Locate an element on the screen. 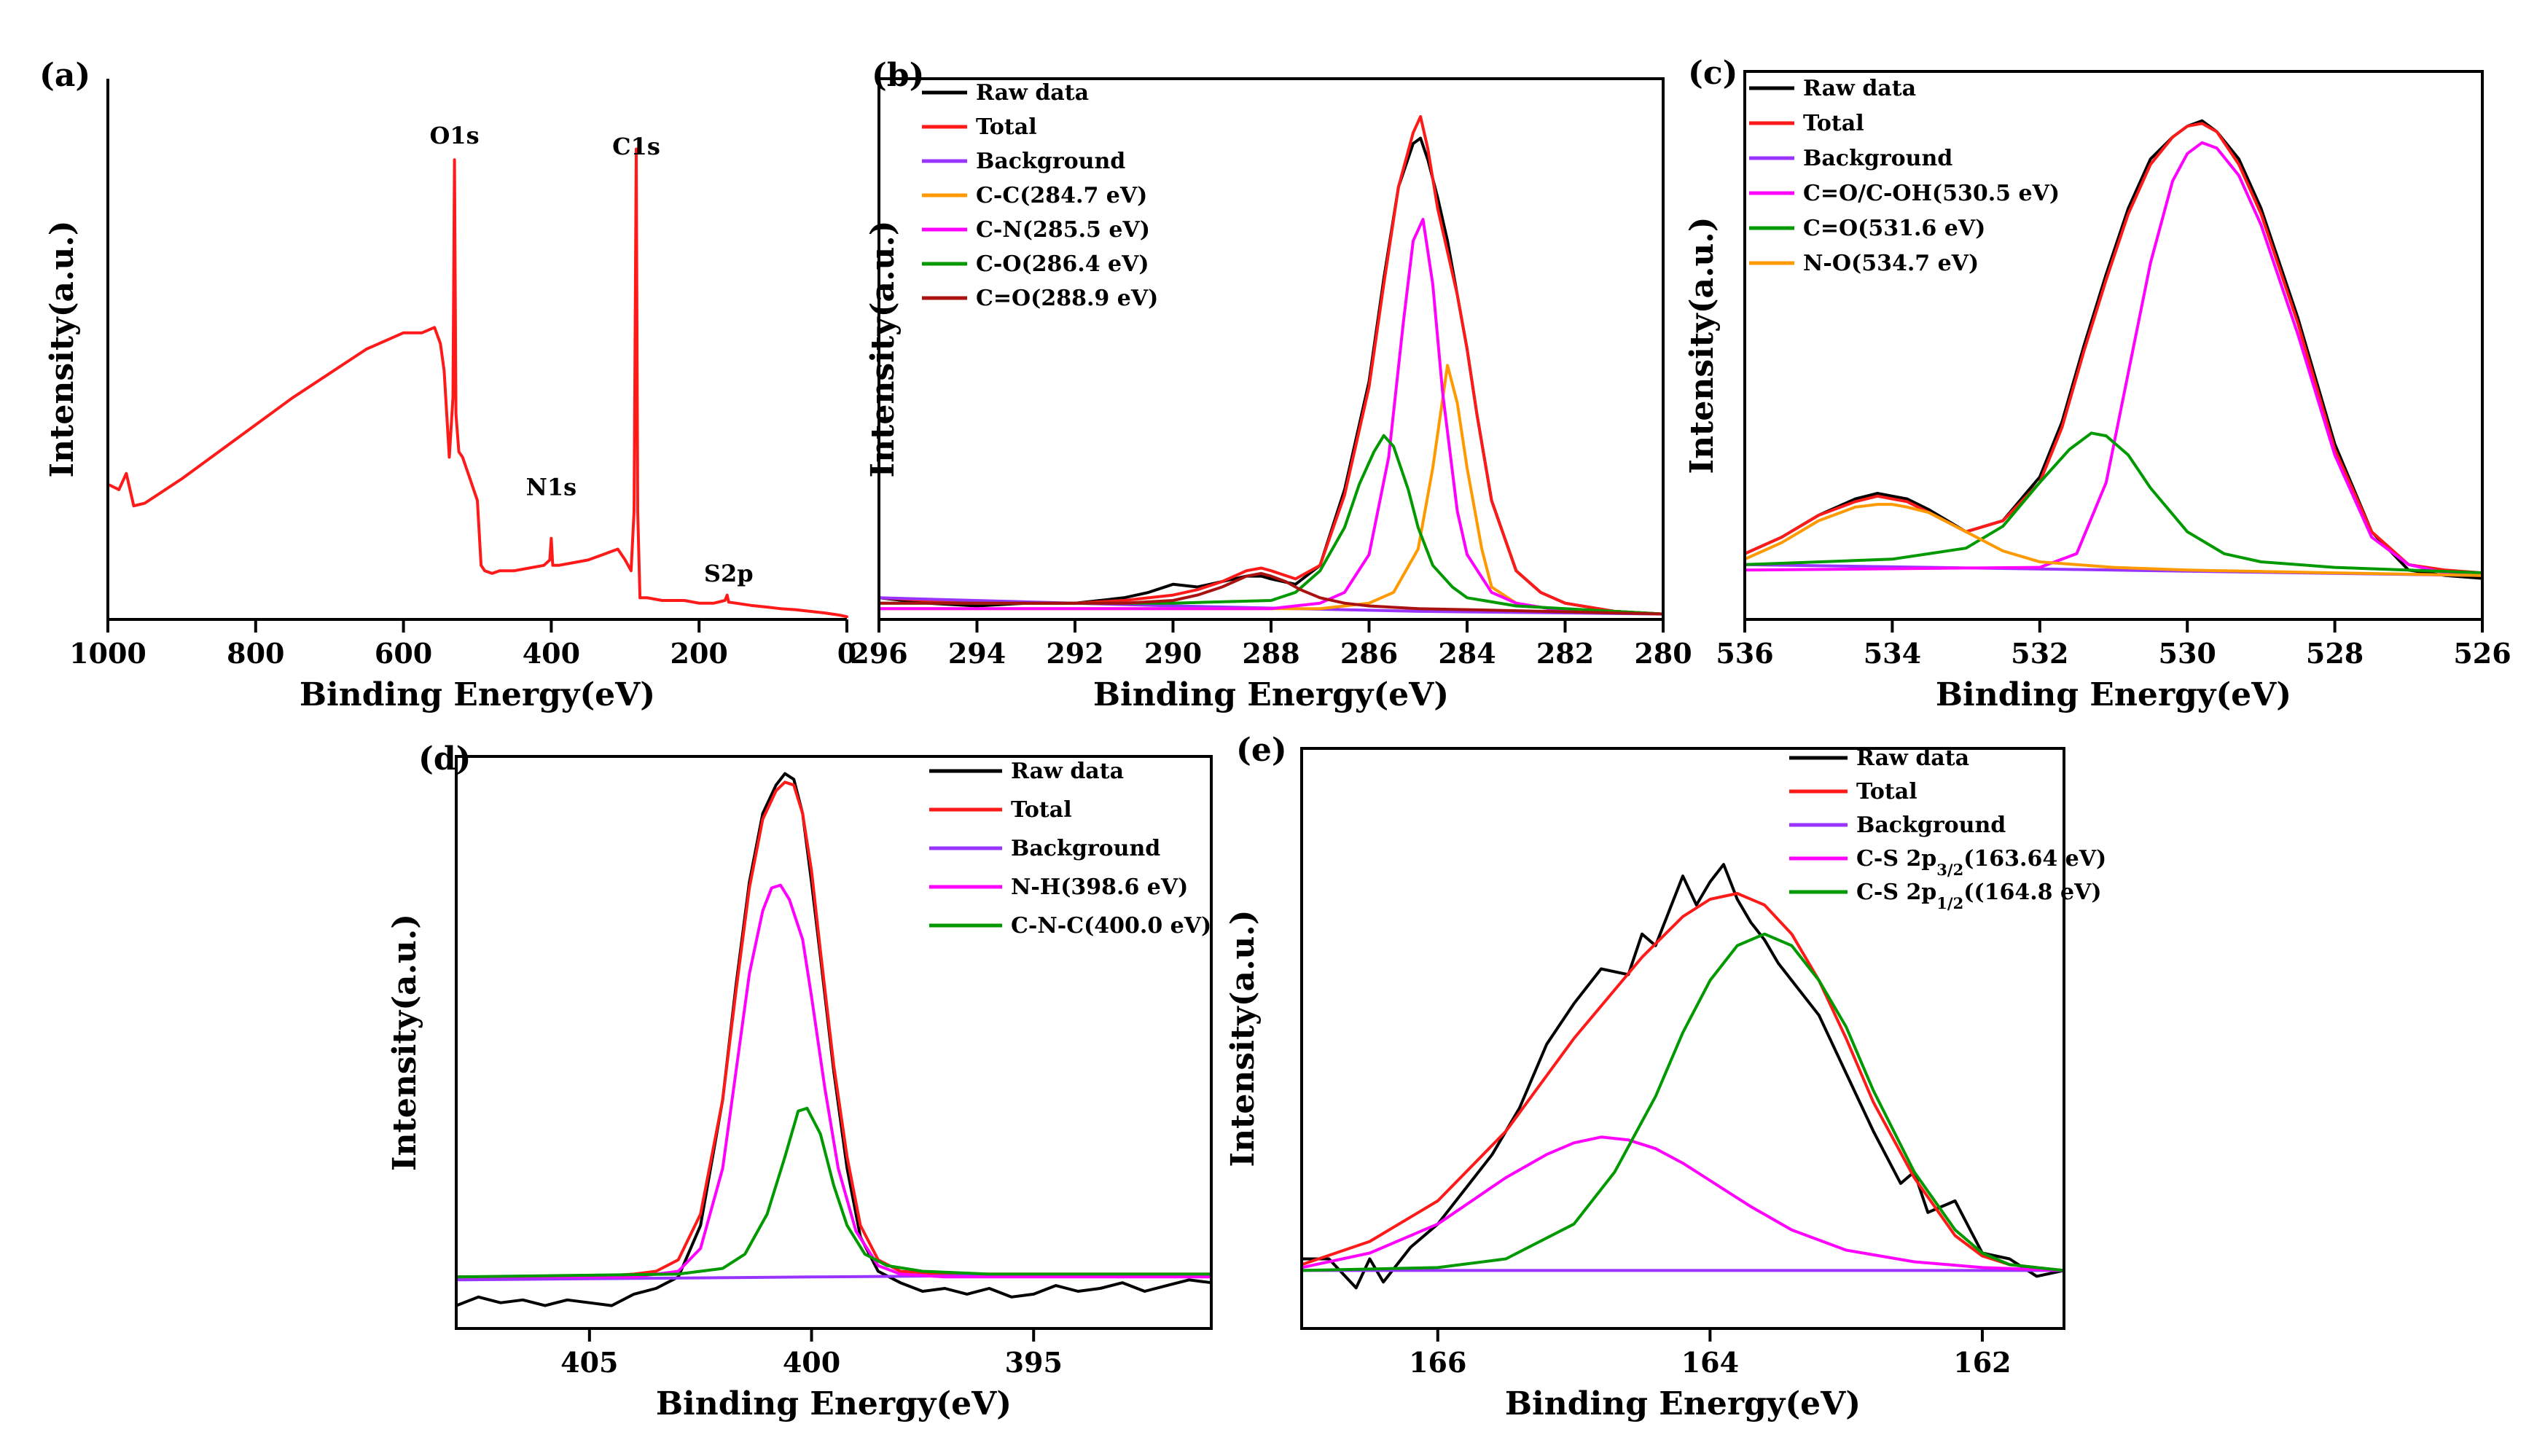 Image resolution: width=2545 pixels, height=1456 pixels. x-tick-label-d: 395 is located at coordinates (1034, 1362).